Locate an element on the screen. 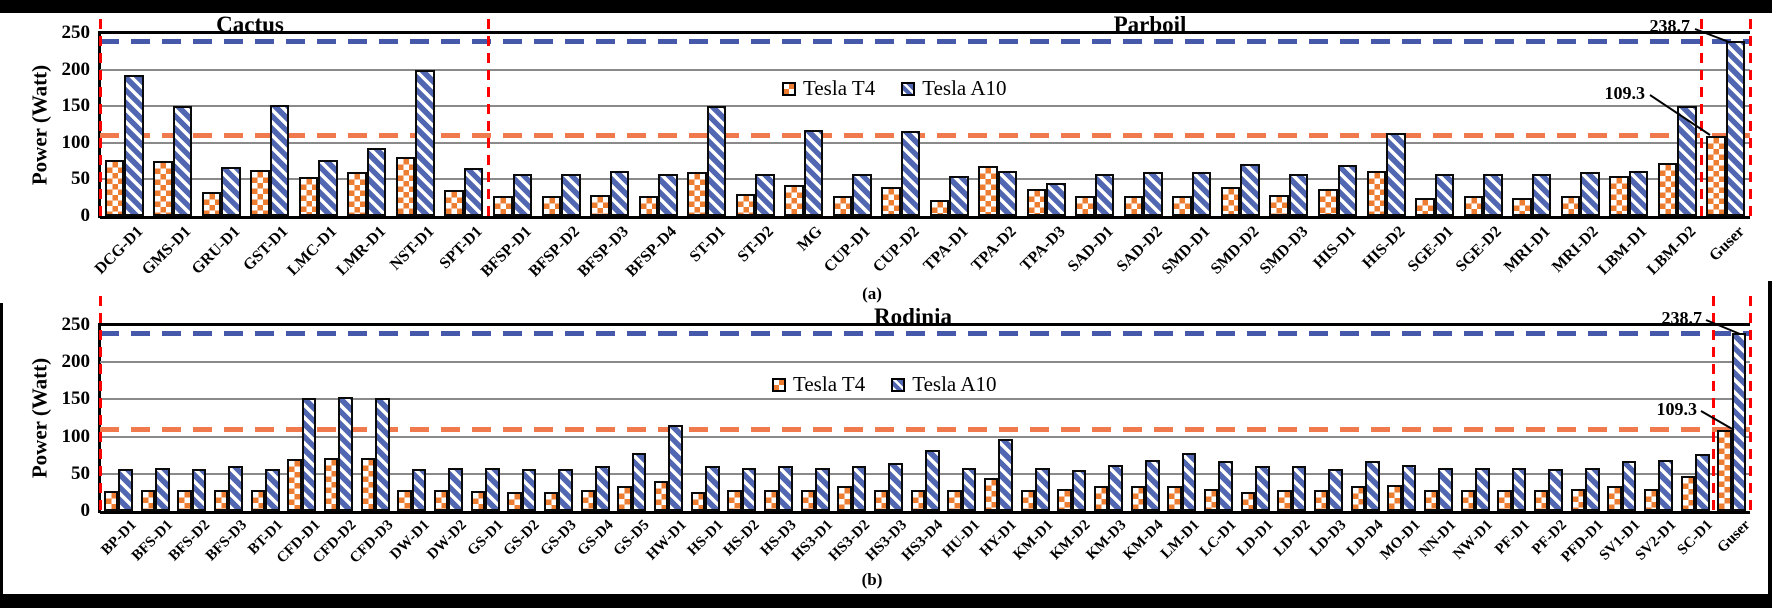 The width and height of the screenshot is (1772, 608). ref-line-238.7 is located at coordinates (925, 333).